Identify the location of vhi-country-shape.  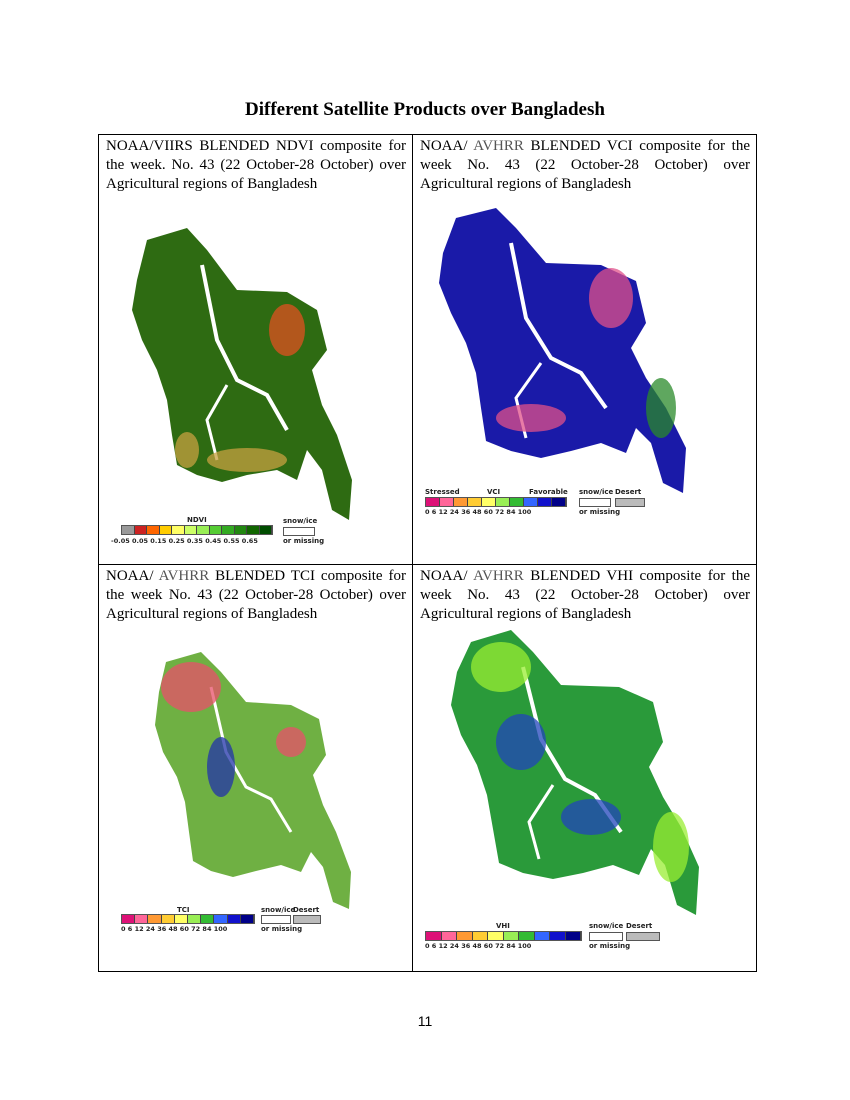
(575, 772).